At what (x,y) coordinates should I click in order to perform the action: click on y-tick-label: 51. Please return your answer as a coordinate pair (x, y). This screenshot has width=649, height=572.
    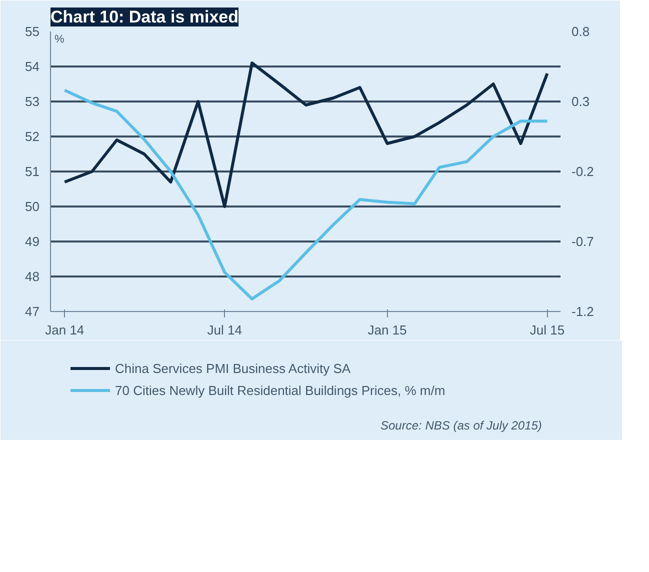
    Looking at the image, I should click on (32, 171).